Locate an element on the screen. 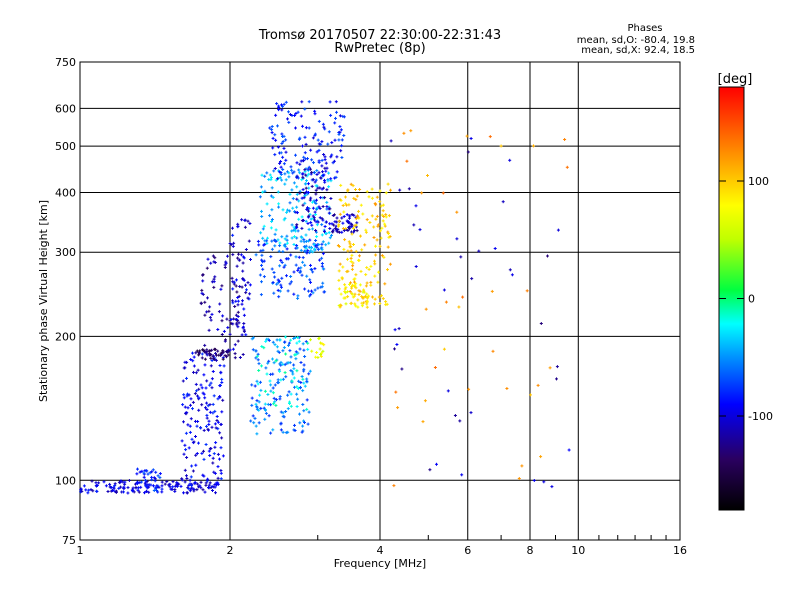 This screenshot has height=600, width=800. y-tick-label: 75 is located at coordinates (69, 540).